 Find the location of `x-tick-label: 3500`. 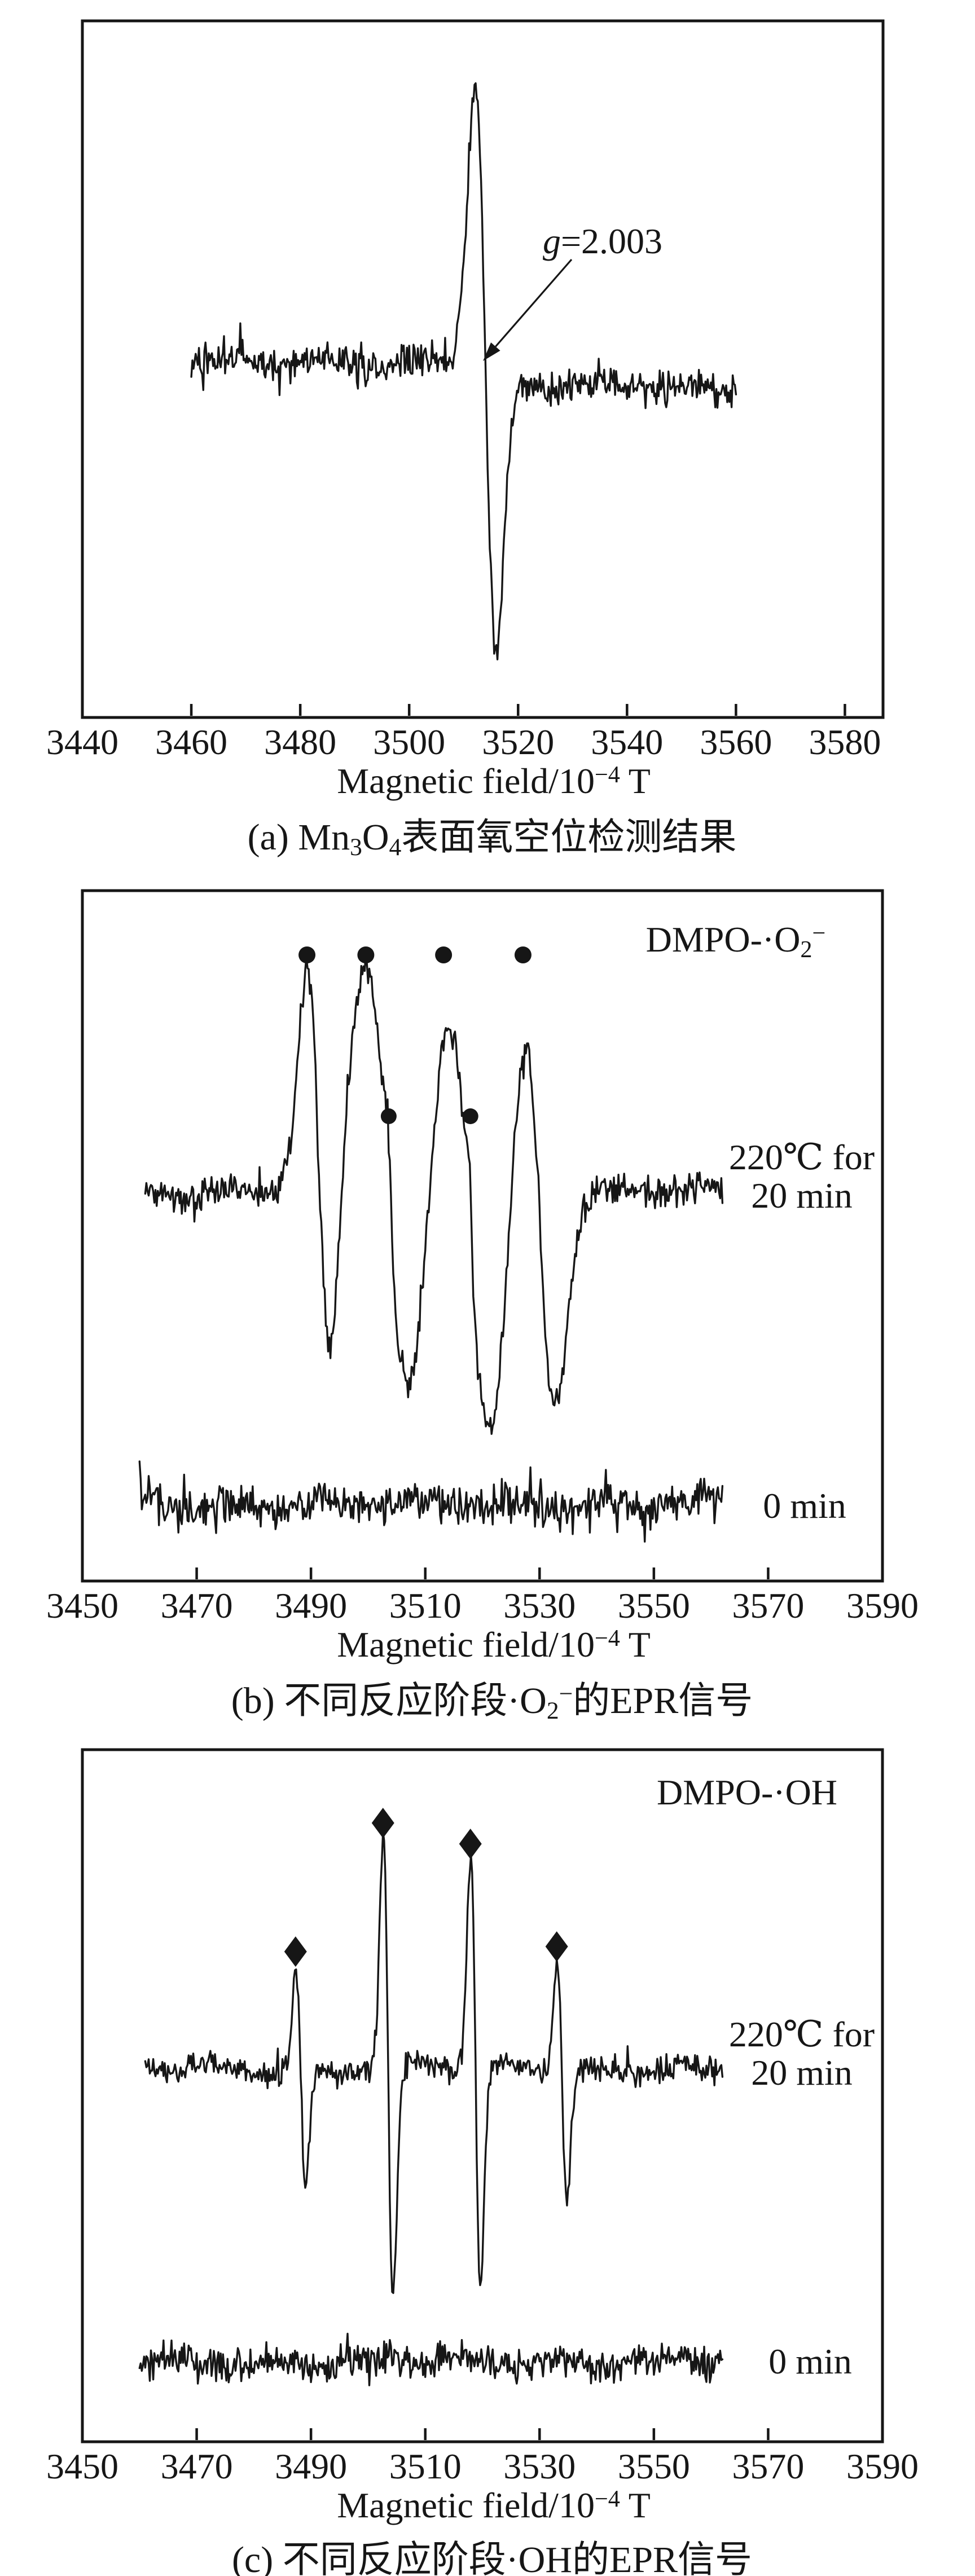

x-tick-label: 3500 is located at coordinates (409, 742).